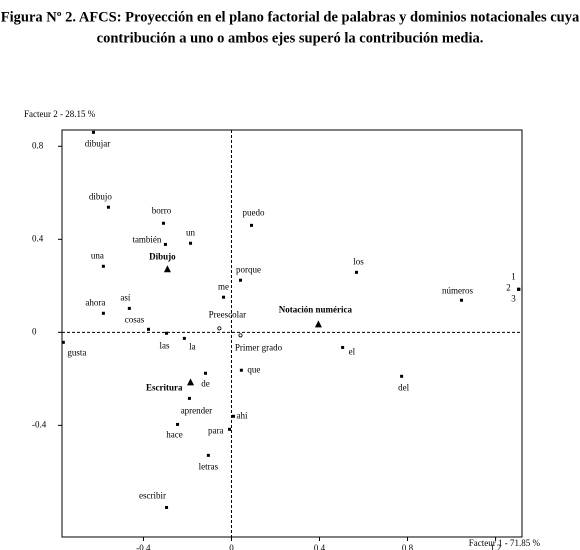 This screenshot has width=580, height=550. What do you see at coordinates (495, 546) in the screenshot?
I see `x-tick-label: 1.2` at bounding box center [495, 546].